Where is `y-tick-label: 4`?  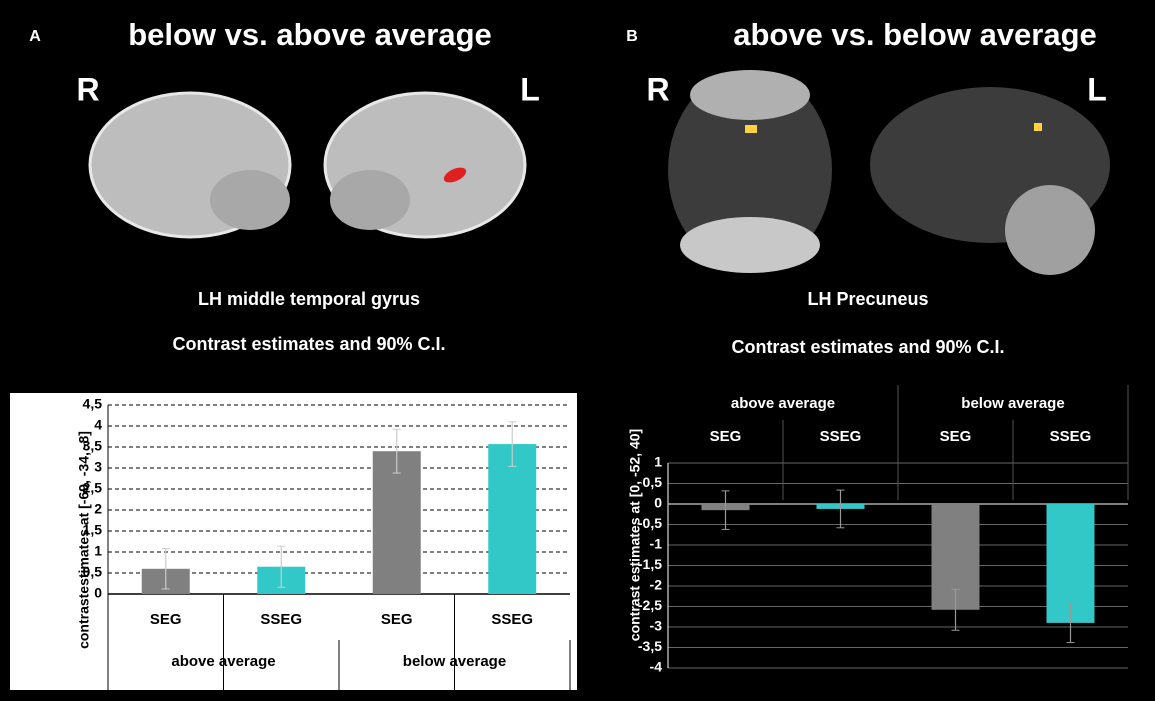 y-tick-label: 4 is located at coordinates (98, 425).